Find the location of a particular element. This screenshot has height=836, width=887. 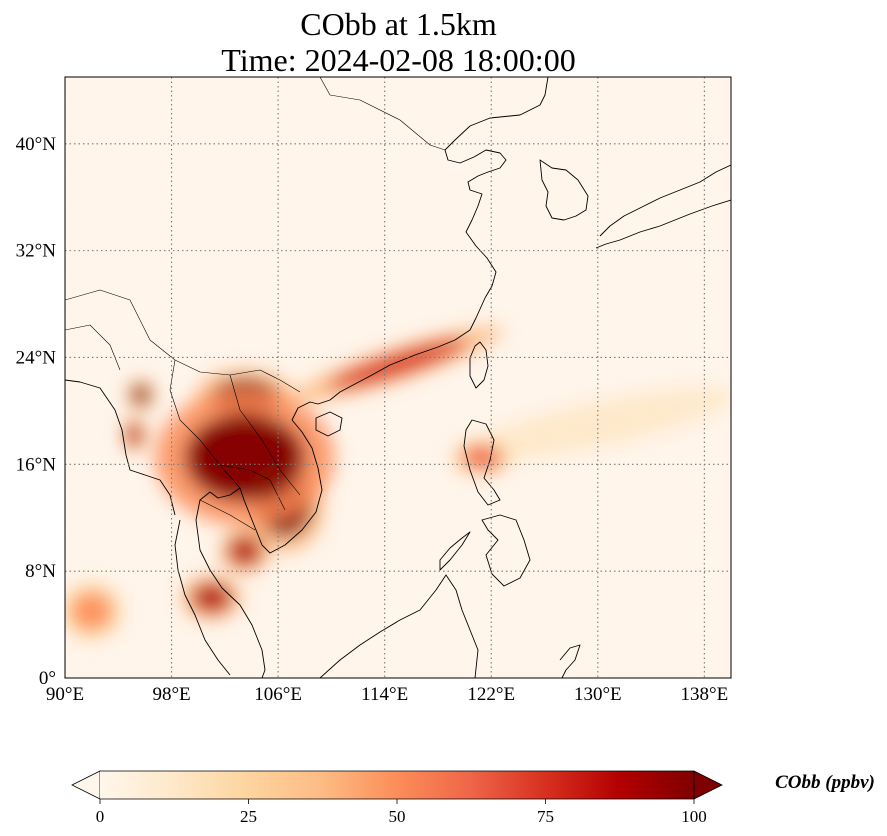

colorbar-tick-label: 25 is located at coordinates (248, 816).